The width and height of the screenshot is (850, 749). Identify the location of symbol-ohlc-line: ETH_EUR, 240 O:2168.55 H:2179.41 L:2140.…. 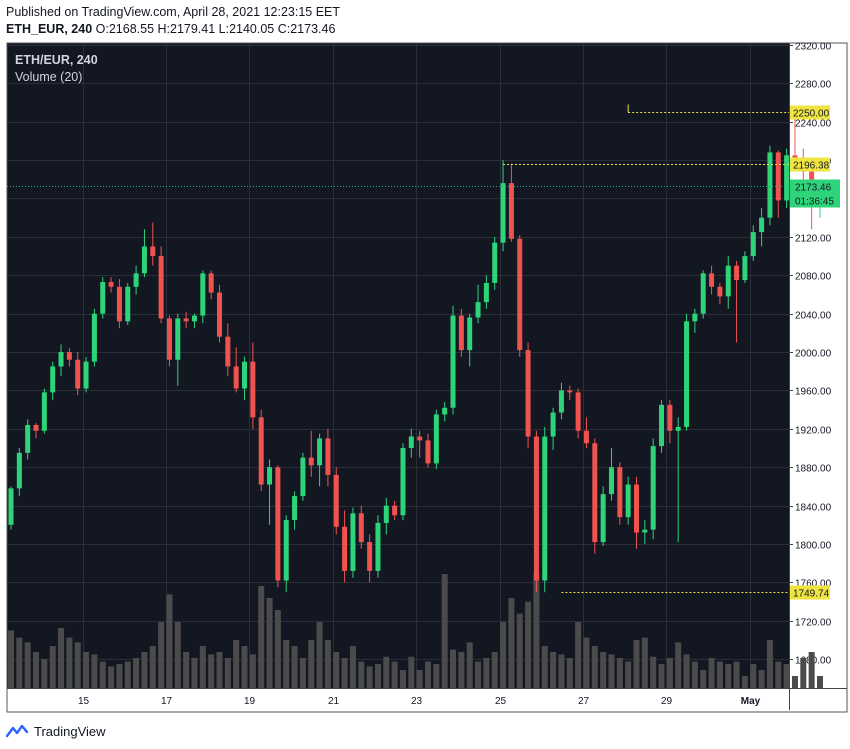
(173, 29).